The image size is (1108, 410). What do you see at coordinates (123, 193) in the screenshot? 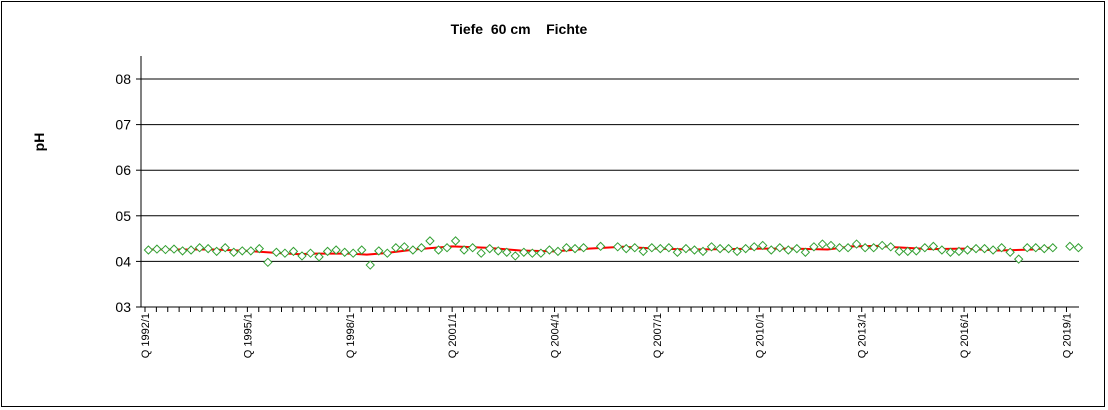
I see `y-tick-labels: 08 07 06 05 04 03` at bounding box center [123, 193].